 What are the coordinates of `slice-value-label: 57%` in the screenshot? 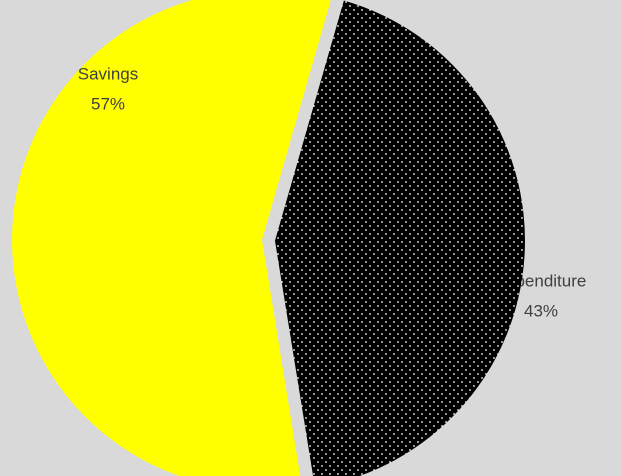 It's located at (108, 103).